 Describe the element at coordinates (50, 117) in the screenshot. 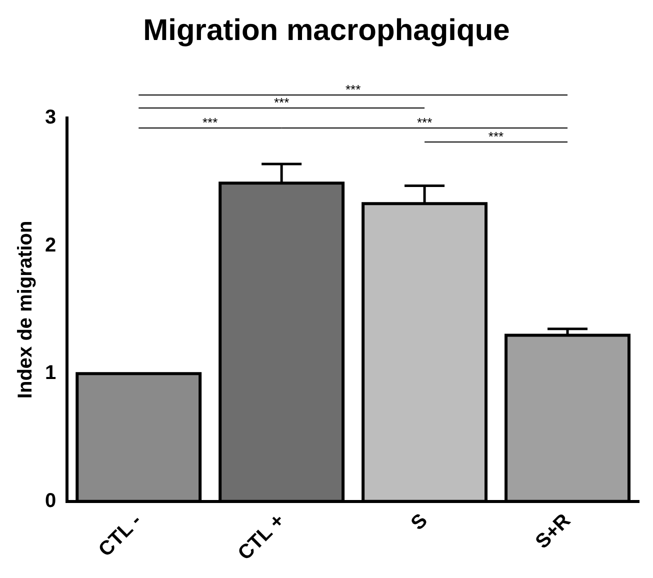

I see `y-tick-label: 3` at that location.